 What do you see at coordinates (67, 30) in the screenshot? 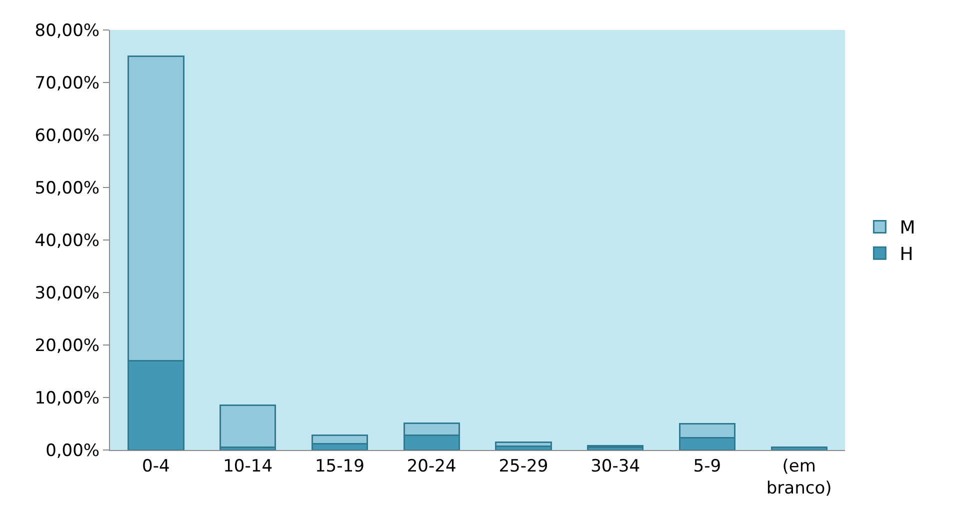
I see `y-tick-label: 80,00%` at bounding box center [67, 30].